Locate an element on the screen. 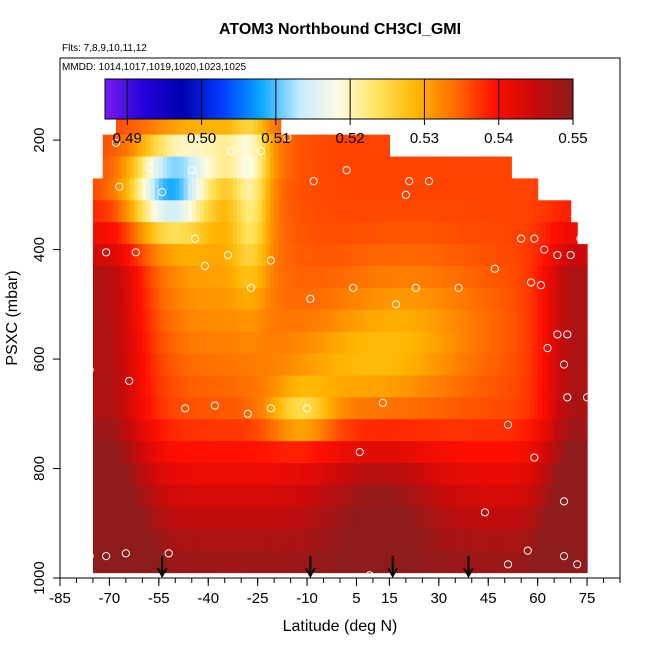 Image resolution: width=650 pixels, height=650 pixels. x-tick-label: -70 is located at coordinates (110, 598).